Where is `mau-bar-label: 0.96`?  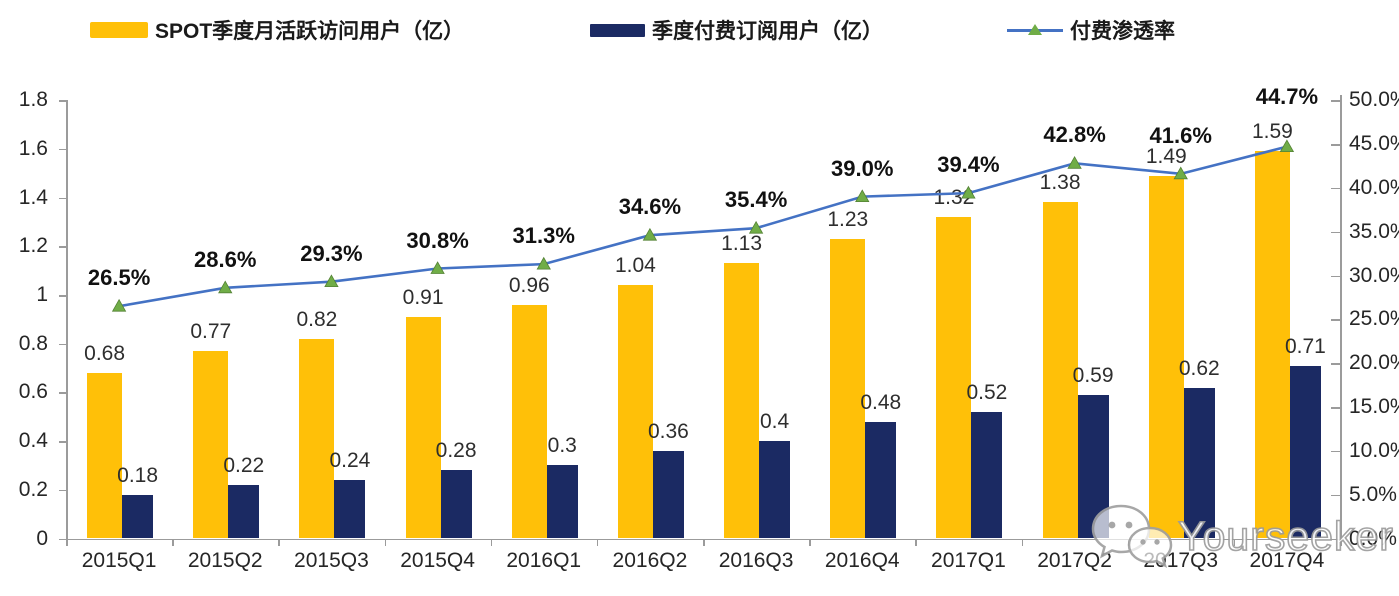 mau-bar-label: 0.96 is located at coordinates (529, 285).